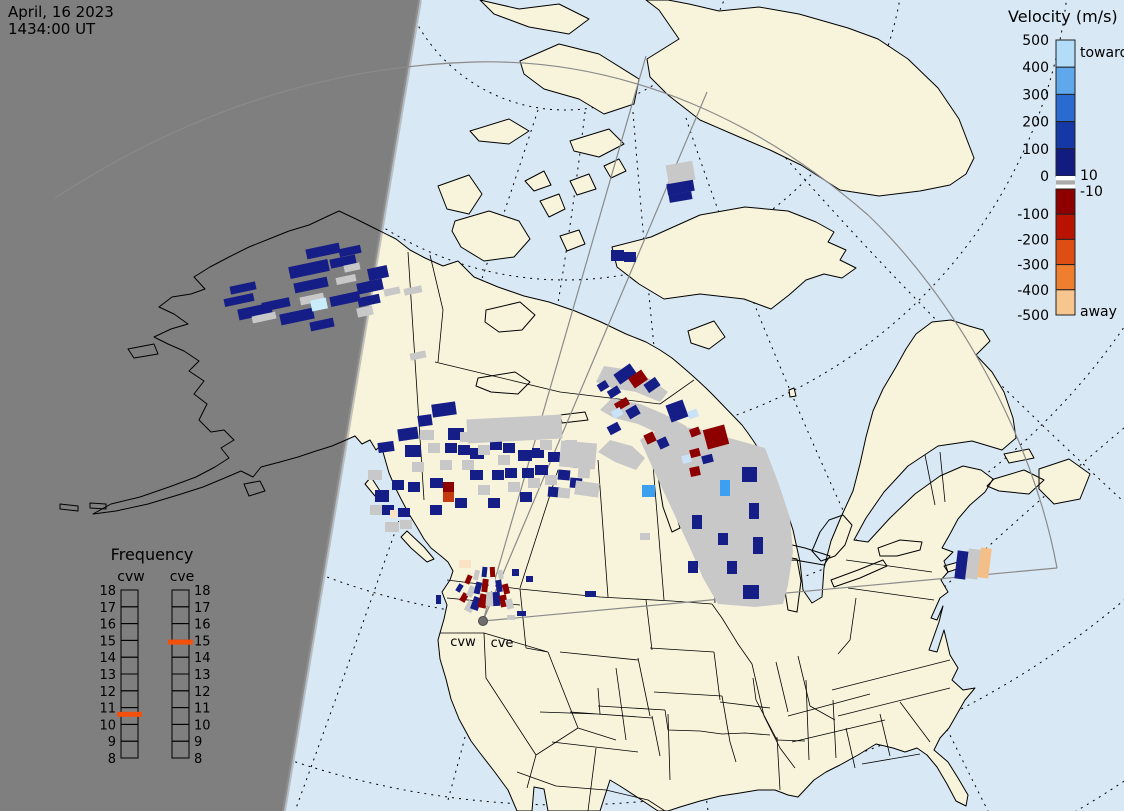 The width and height of the screenshot is (1124, 811). I want to click on date-stamp: April, 16 2023 1434:00 UT, so click(61, 20).